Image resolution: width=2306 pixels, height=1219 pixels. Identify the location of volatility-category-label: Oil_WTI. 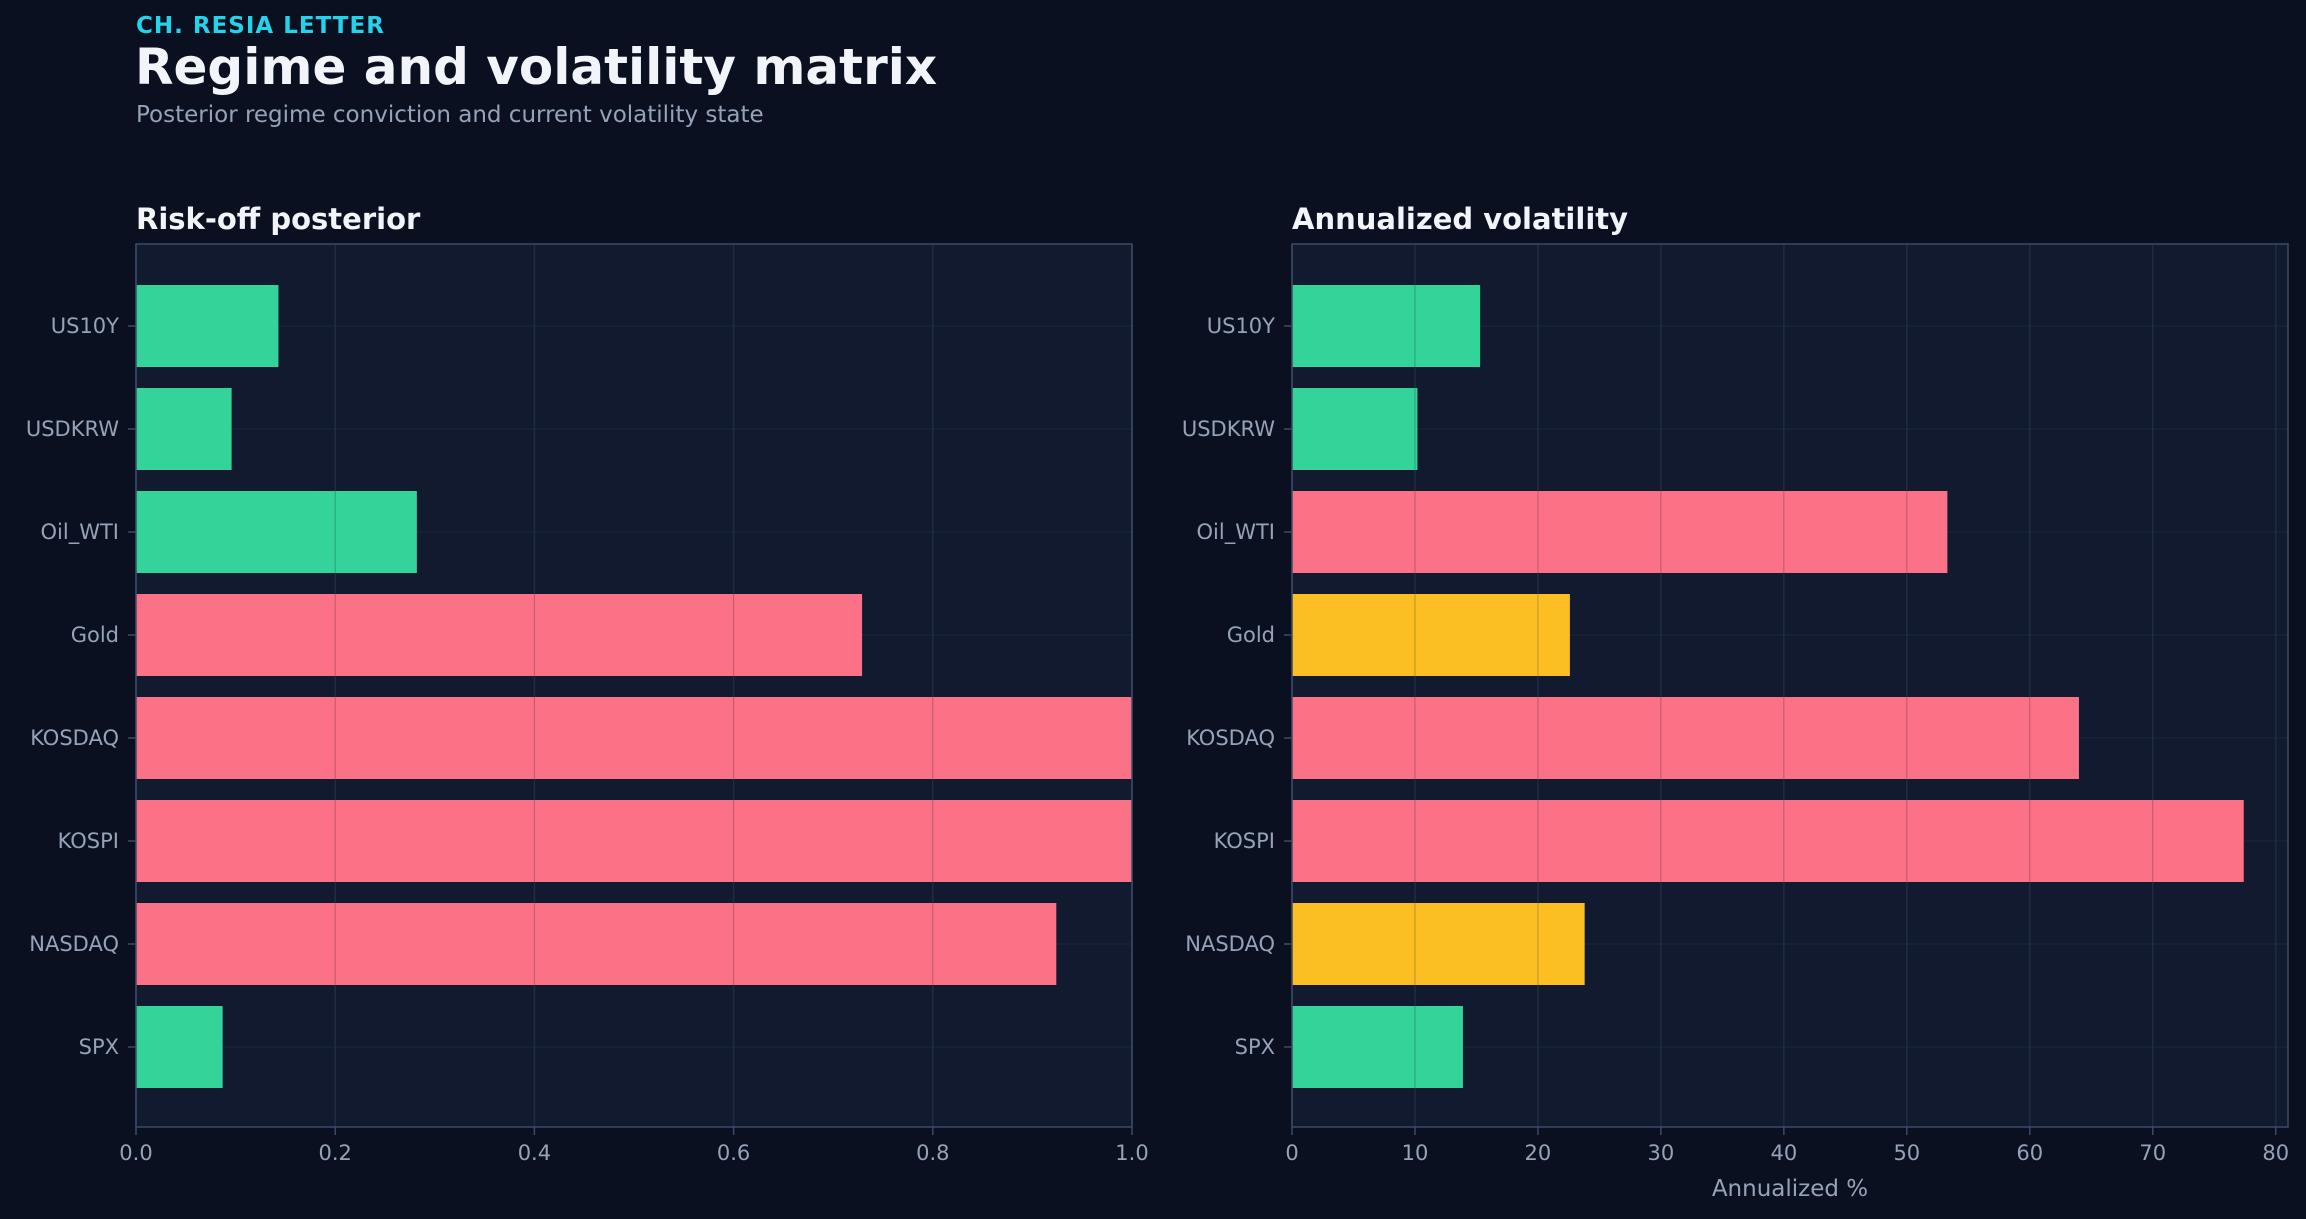
(1236, 532).